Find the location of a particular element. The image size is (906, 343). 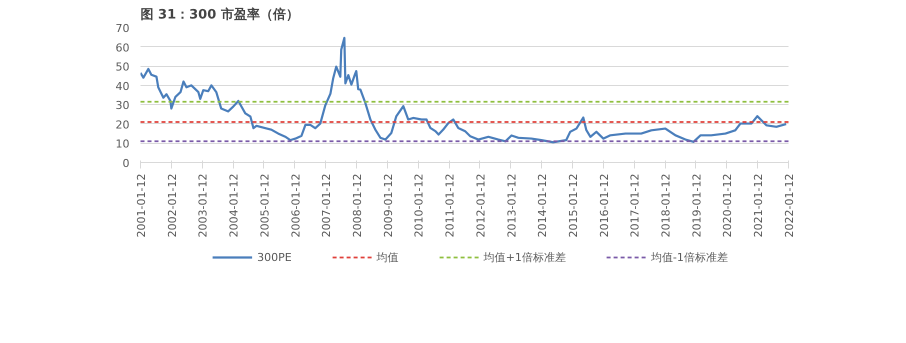

x-tick-label: 2009-01-12 is located at coordinates (388, 205).